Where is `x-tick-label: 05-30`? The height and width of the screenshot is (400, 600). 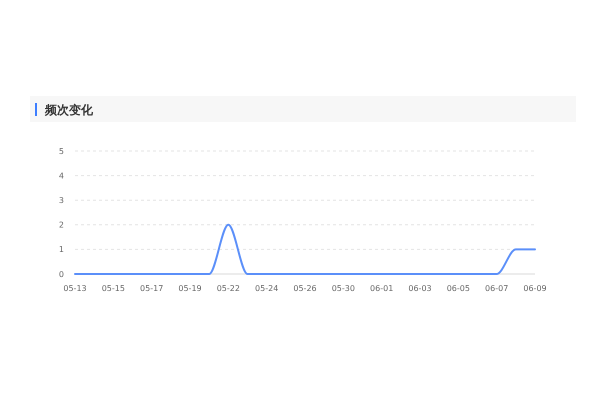
x-tick-label: 05-30 is located at coordinates (343, 288).